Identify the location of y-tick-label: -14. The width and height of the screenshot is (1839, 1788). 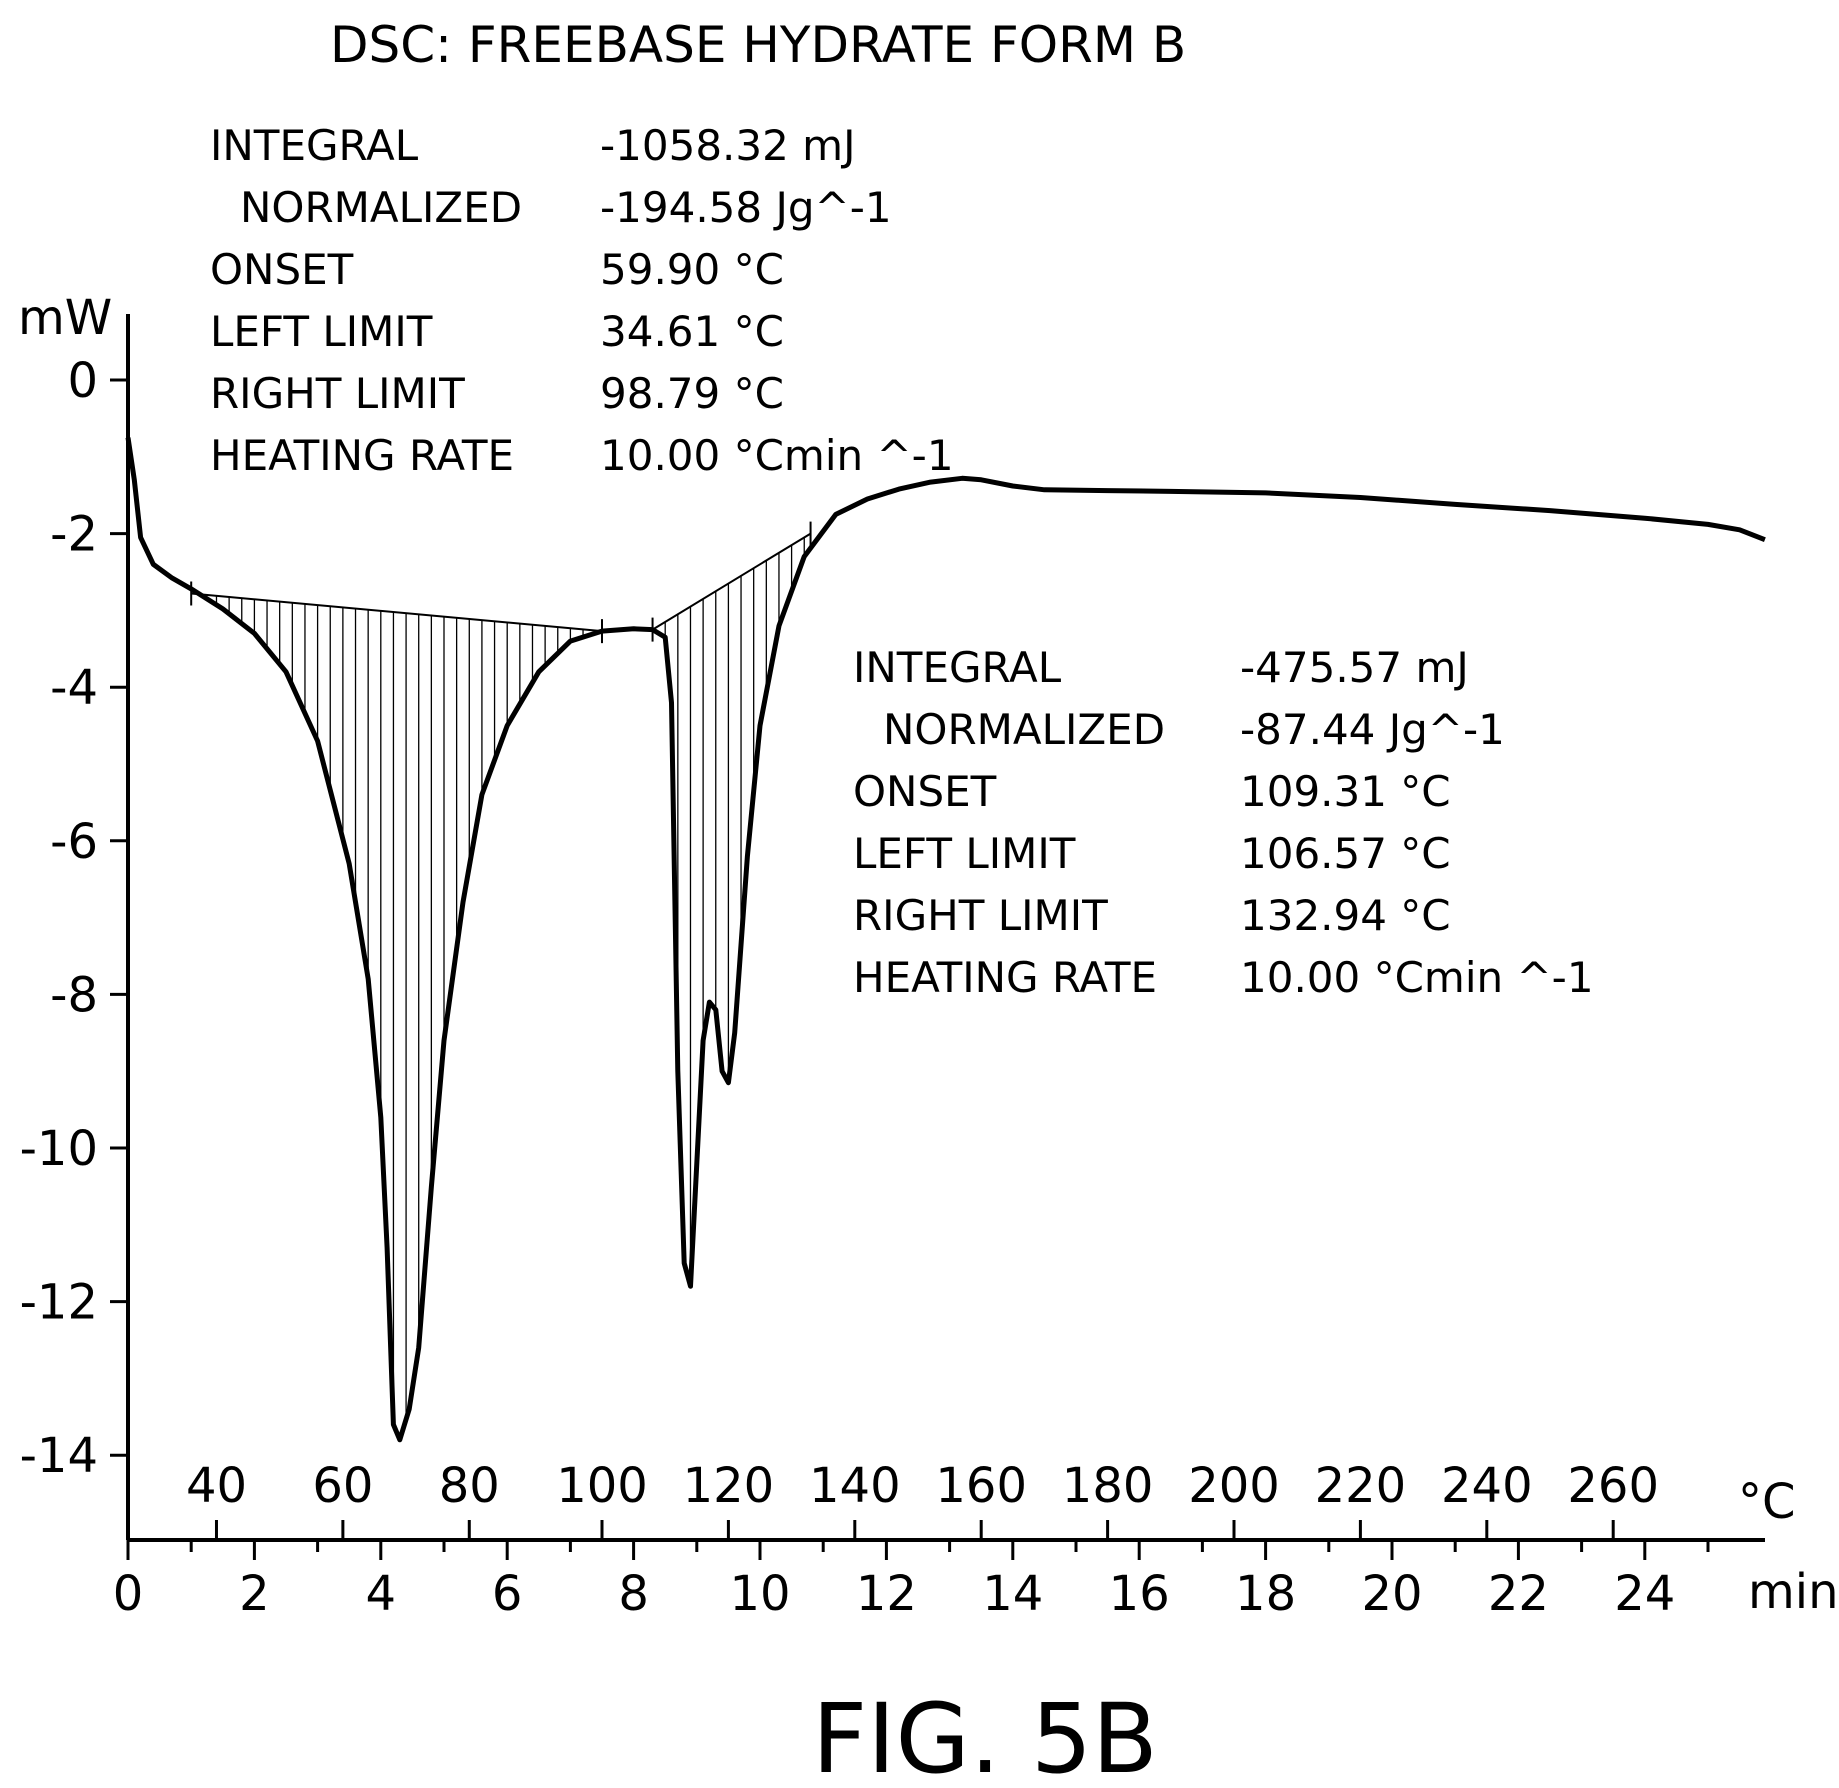
(59, 1456).